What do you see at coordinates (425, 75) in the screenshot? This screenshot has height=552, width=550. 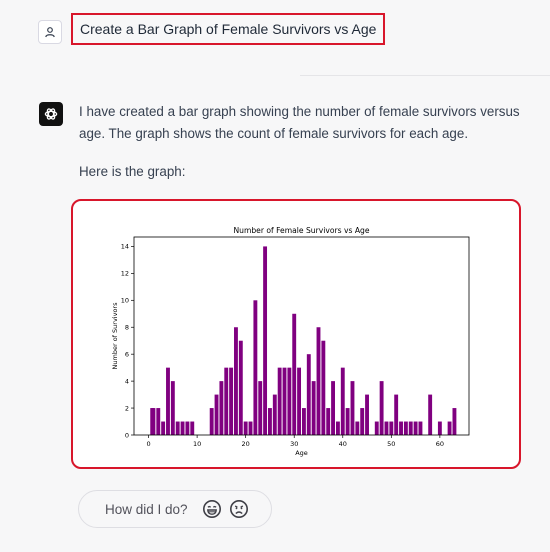 I see `message-divider` at bounding box center [425, 75].